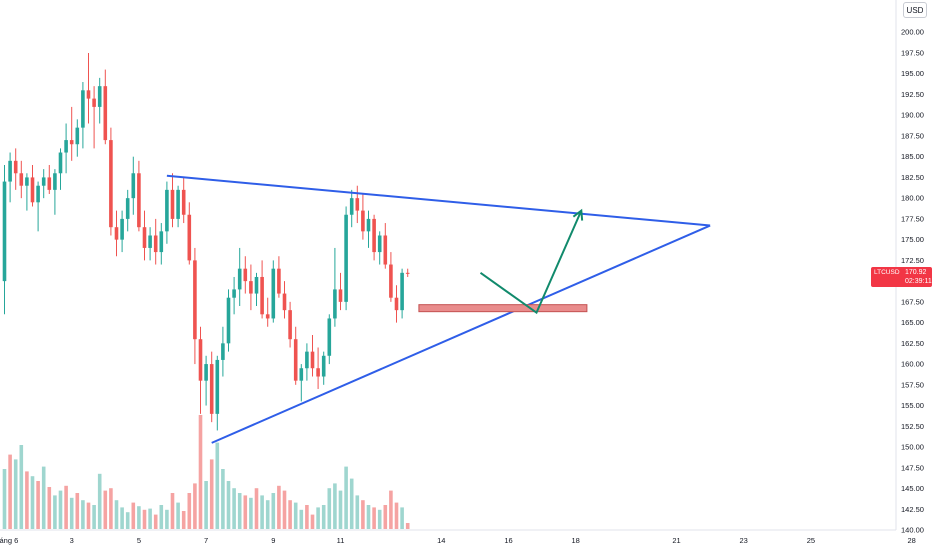 This screenshot has width=932, height=555. What do you see at coordinates (912, 135) in the screenshot?
I see `price-tick-label: 187.50` at bounding box center [912, 135].